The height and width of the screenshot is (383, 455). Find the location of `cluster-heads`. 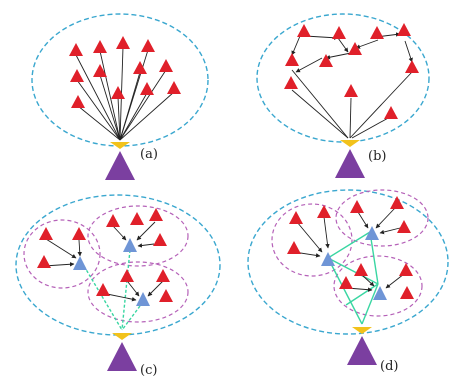

cluster-heads is located at coordinates (111, 272).